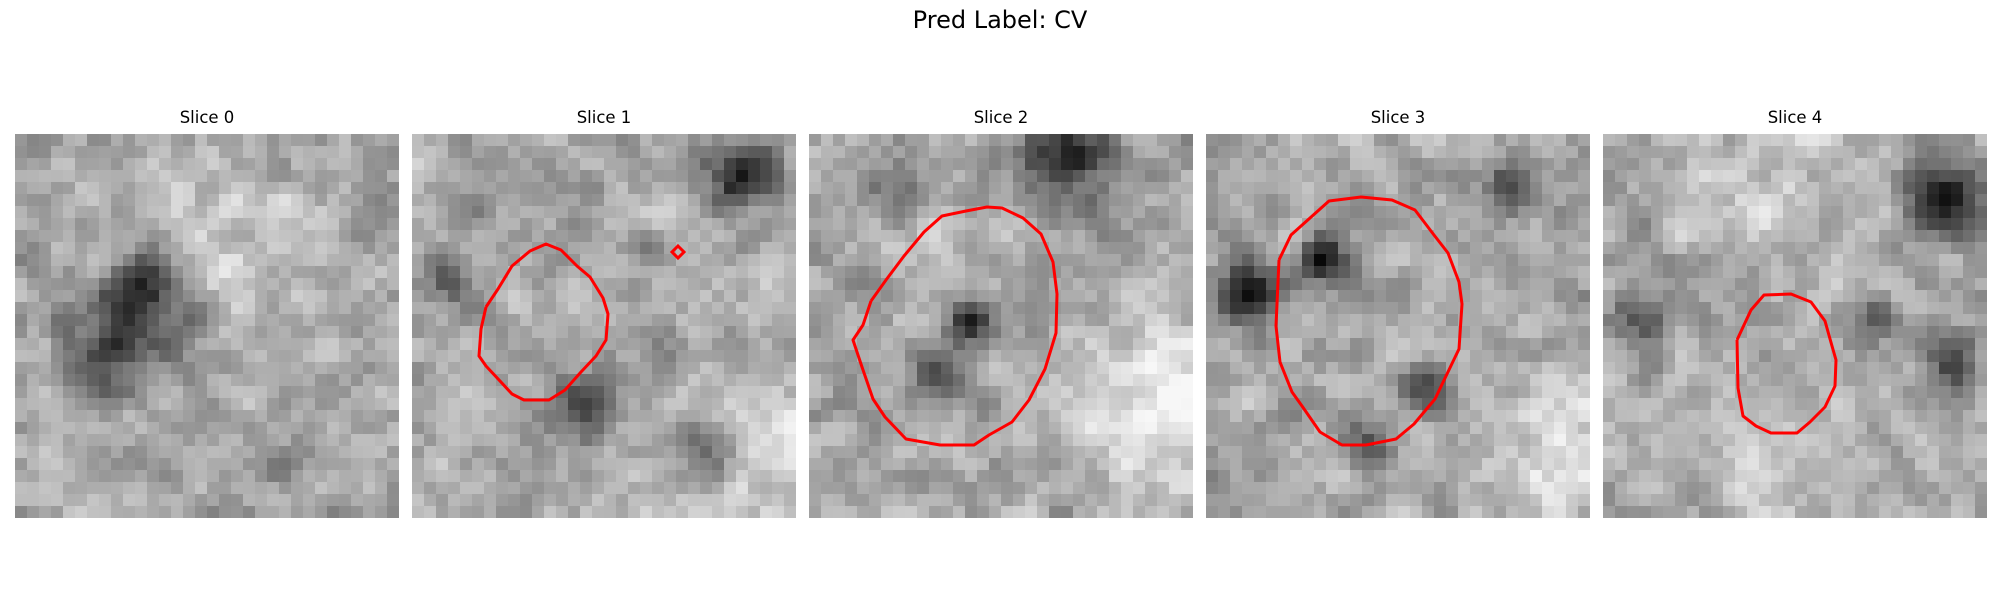  Describe the element at coordinates (1795, 117) in the screenshot. I see `slice-title-4: Slice 4` at that location.